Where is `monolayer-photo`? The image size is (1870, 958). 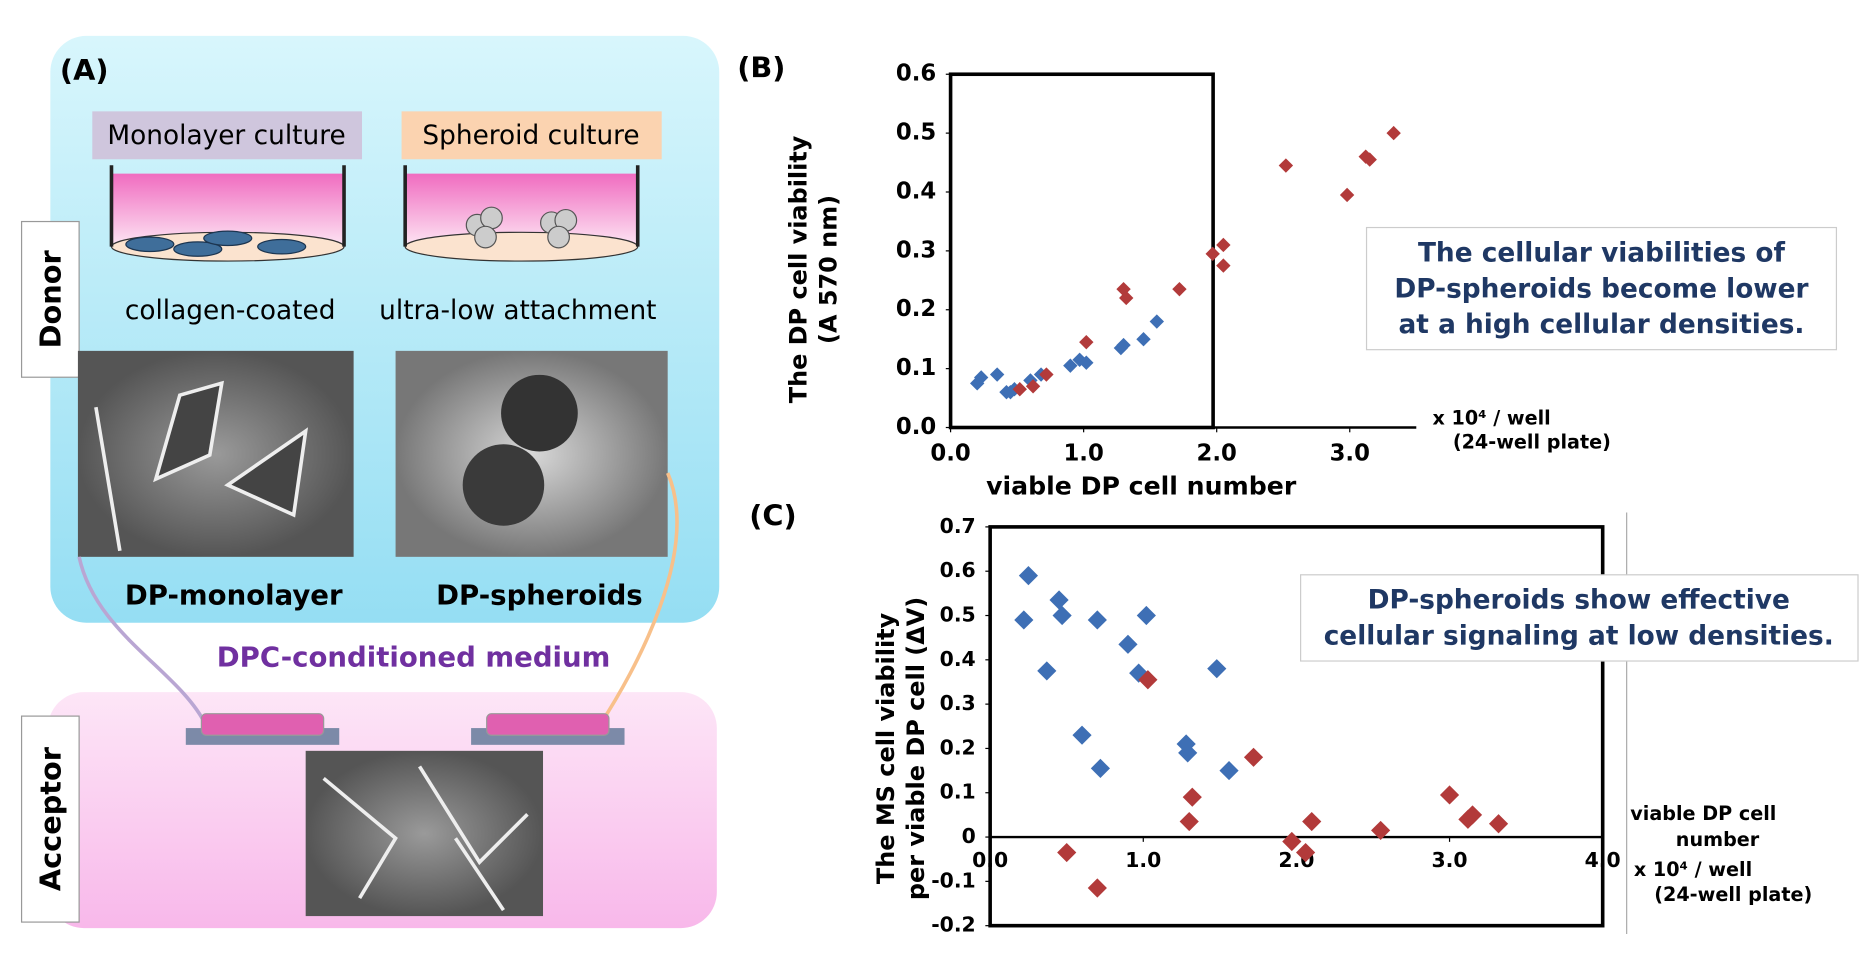
monolayer-photo is located at coordinates (215, 453).